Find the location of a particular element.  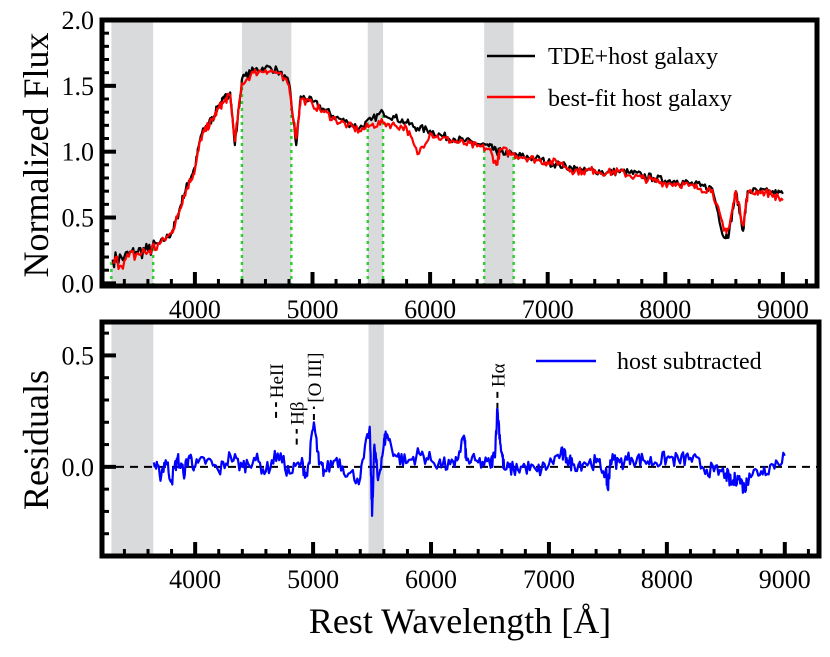

y-tick-label: 1.0 is located at coordinates (78, 152).